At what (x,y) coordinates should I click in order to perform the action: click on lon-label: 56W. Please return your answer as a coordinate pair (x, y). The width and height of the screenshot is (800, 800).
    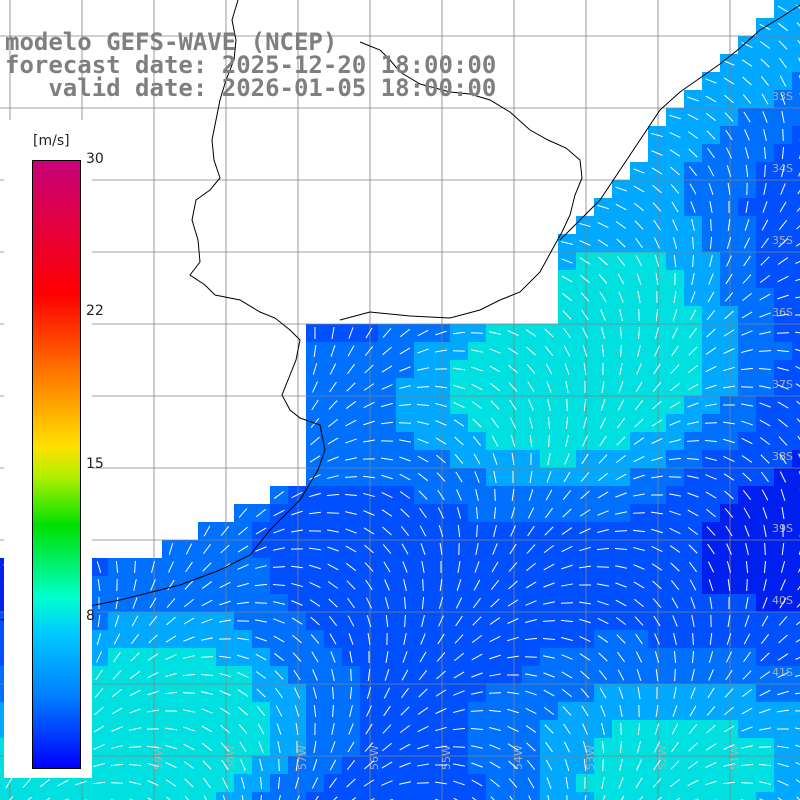
    Looking at the image, I should click on (374, 757).